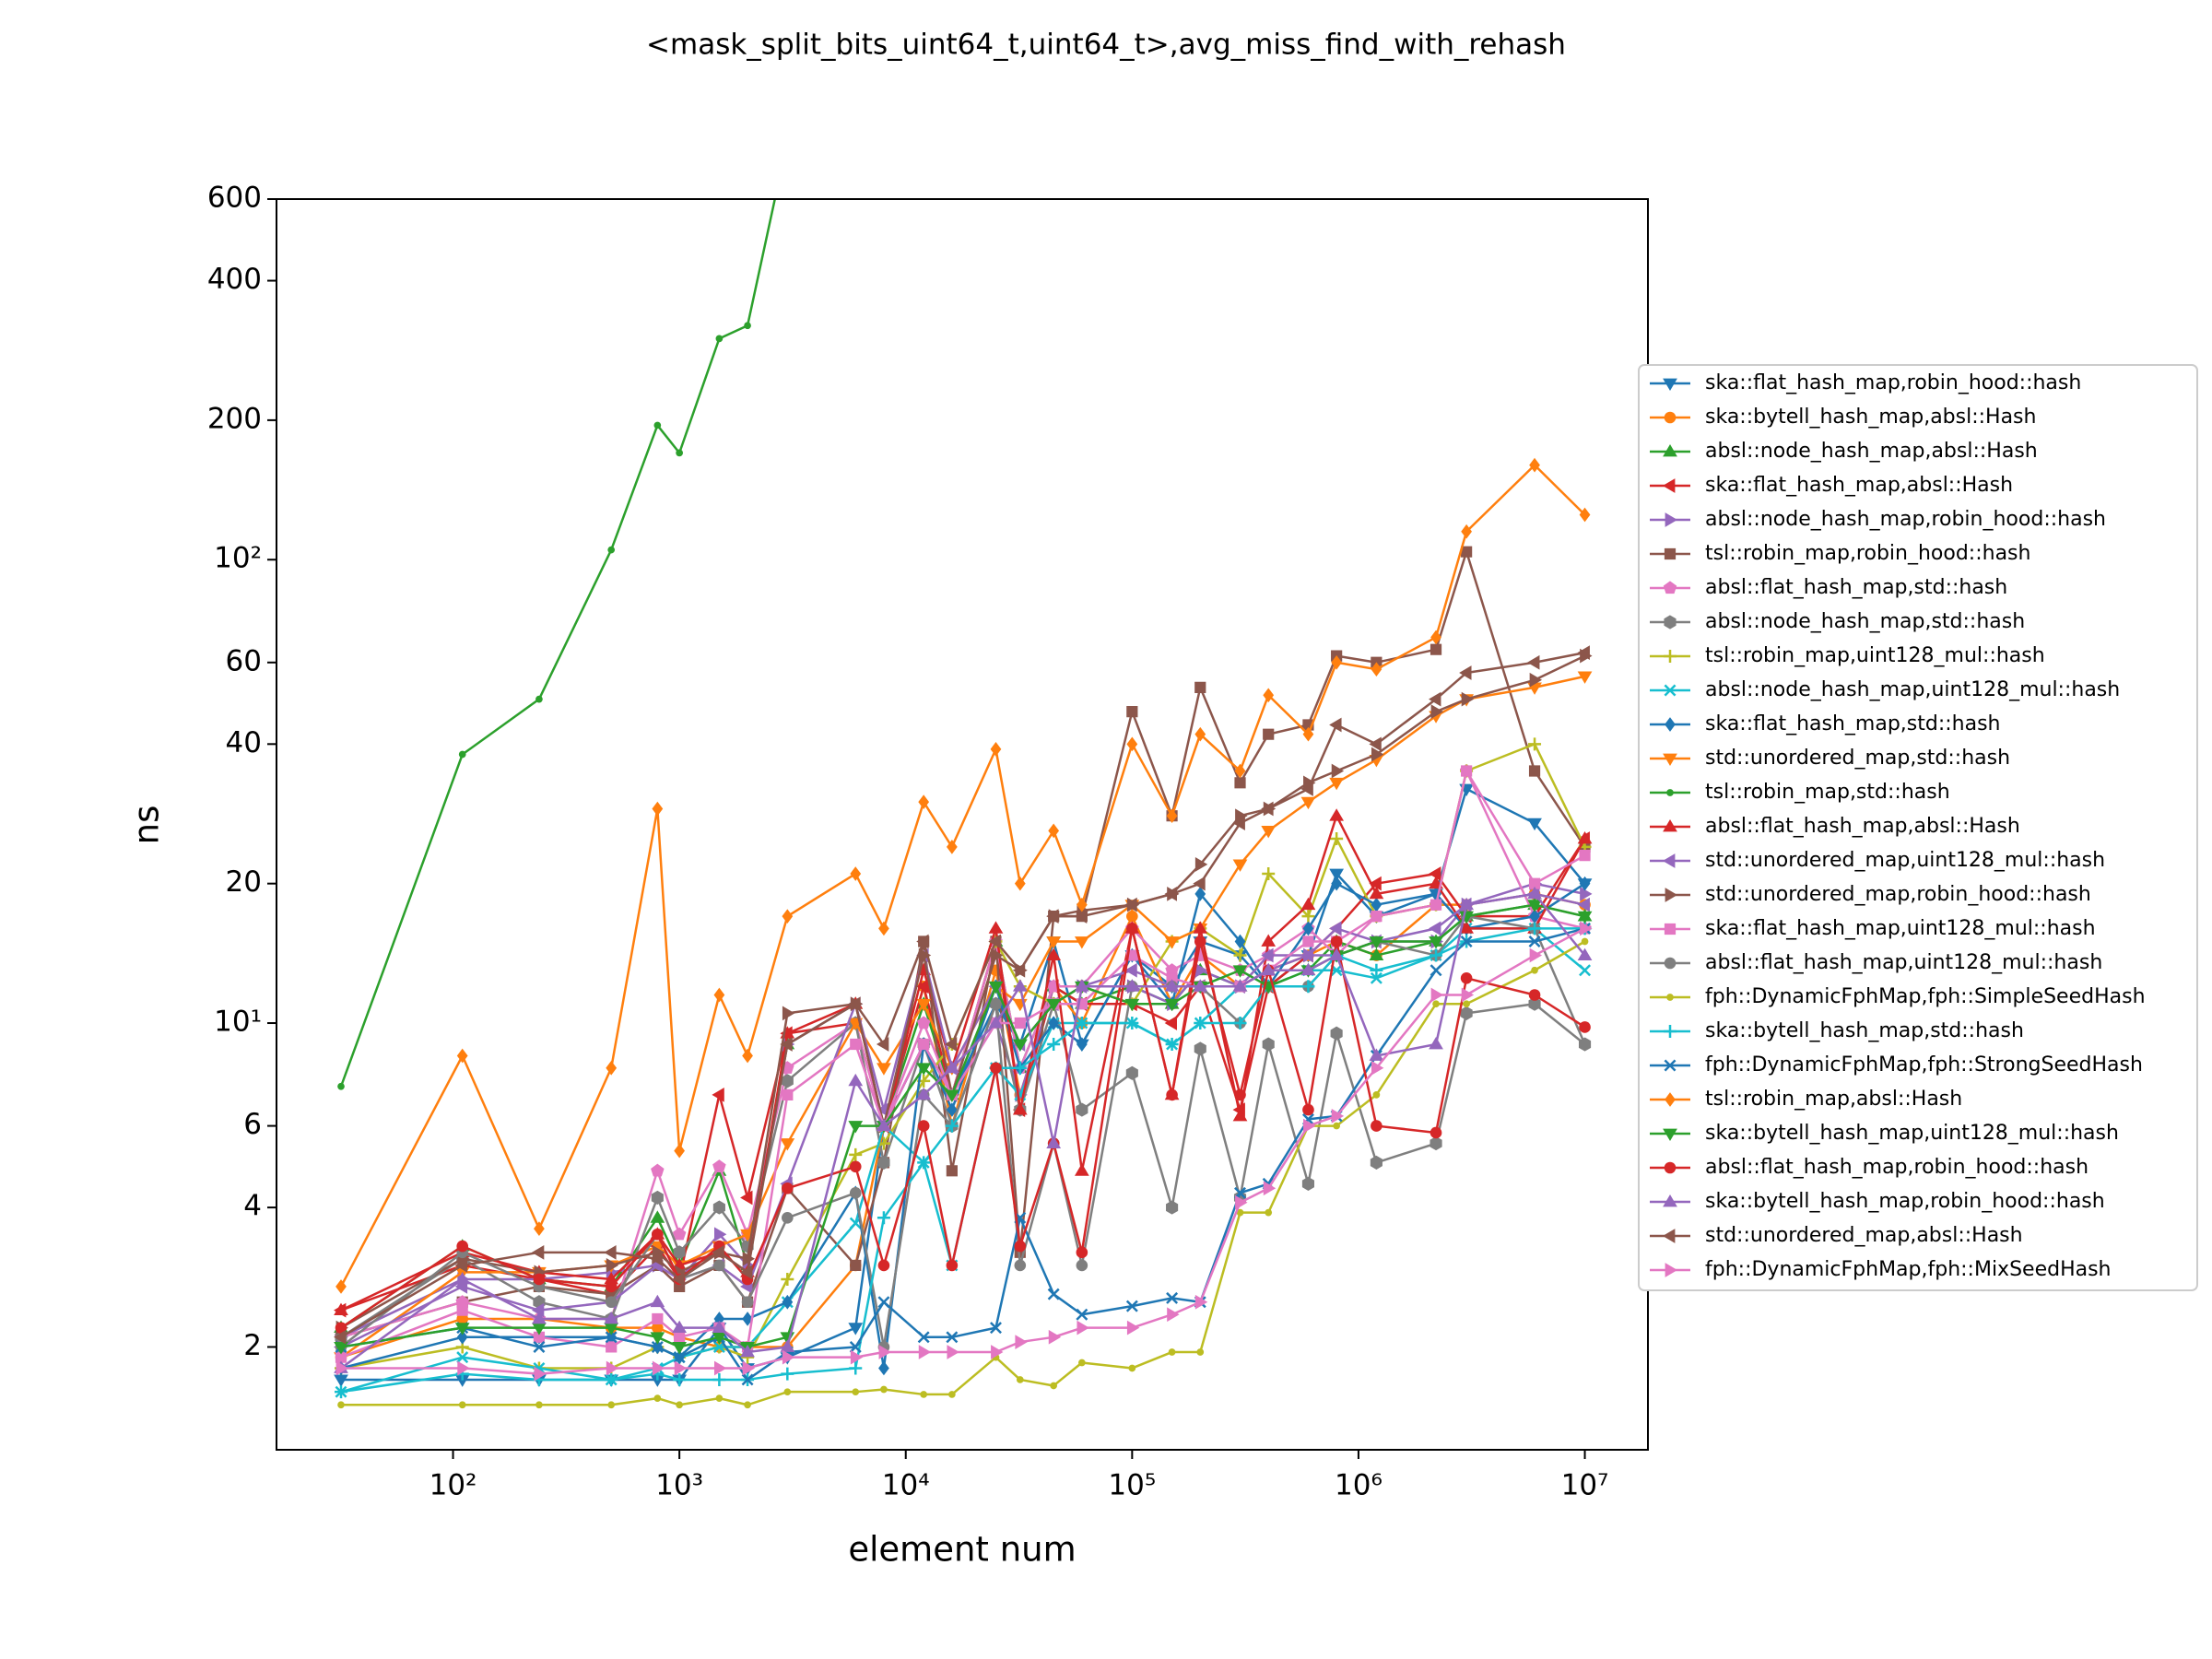  Describe the element at coordinates (1862, 826) in the screenshot. I see `legend-label: absl::flat_hash_map,absl::Hash` at that location.